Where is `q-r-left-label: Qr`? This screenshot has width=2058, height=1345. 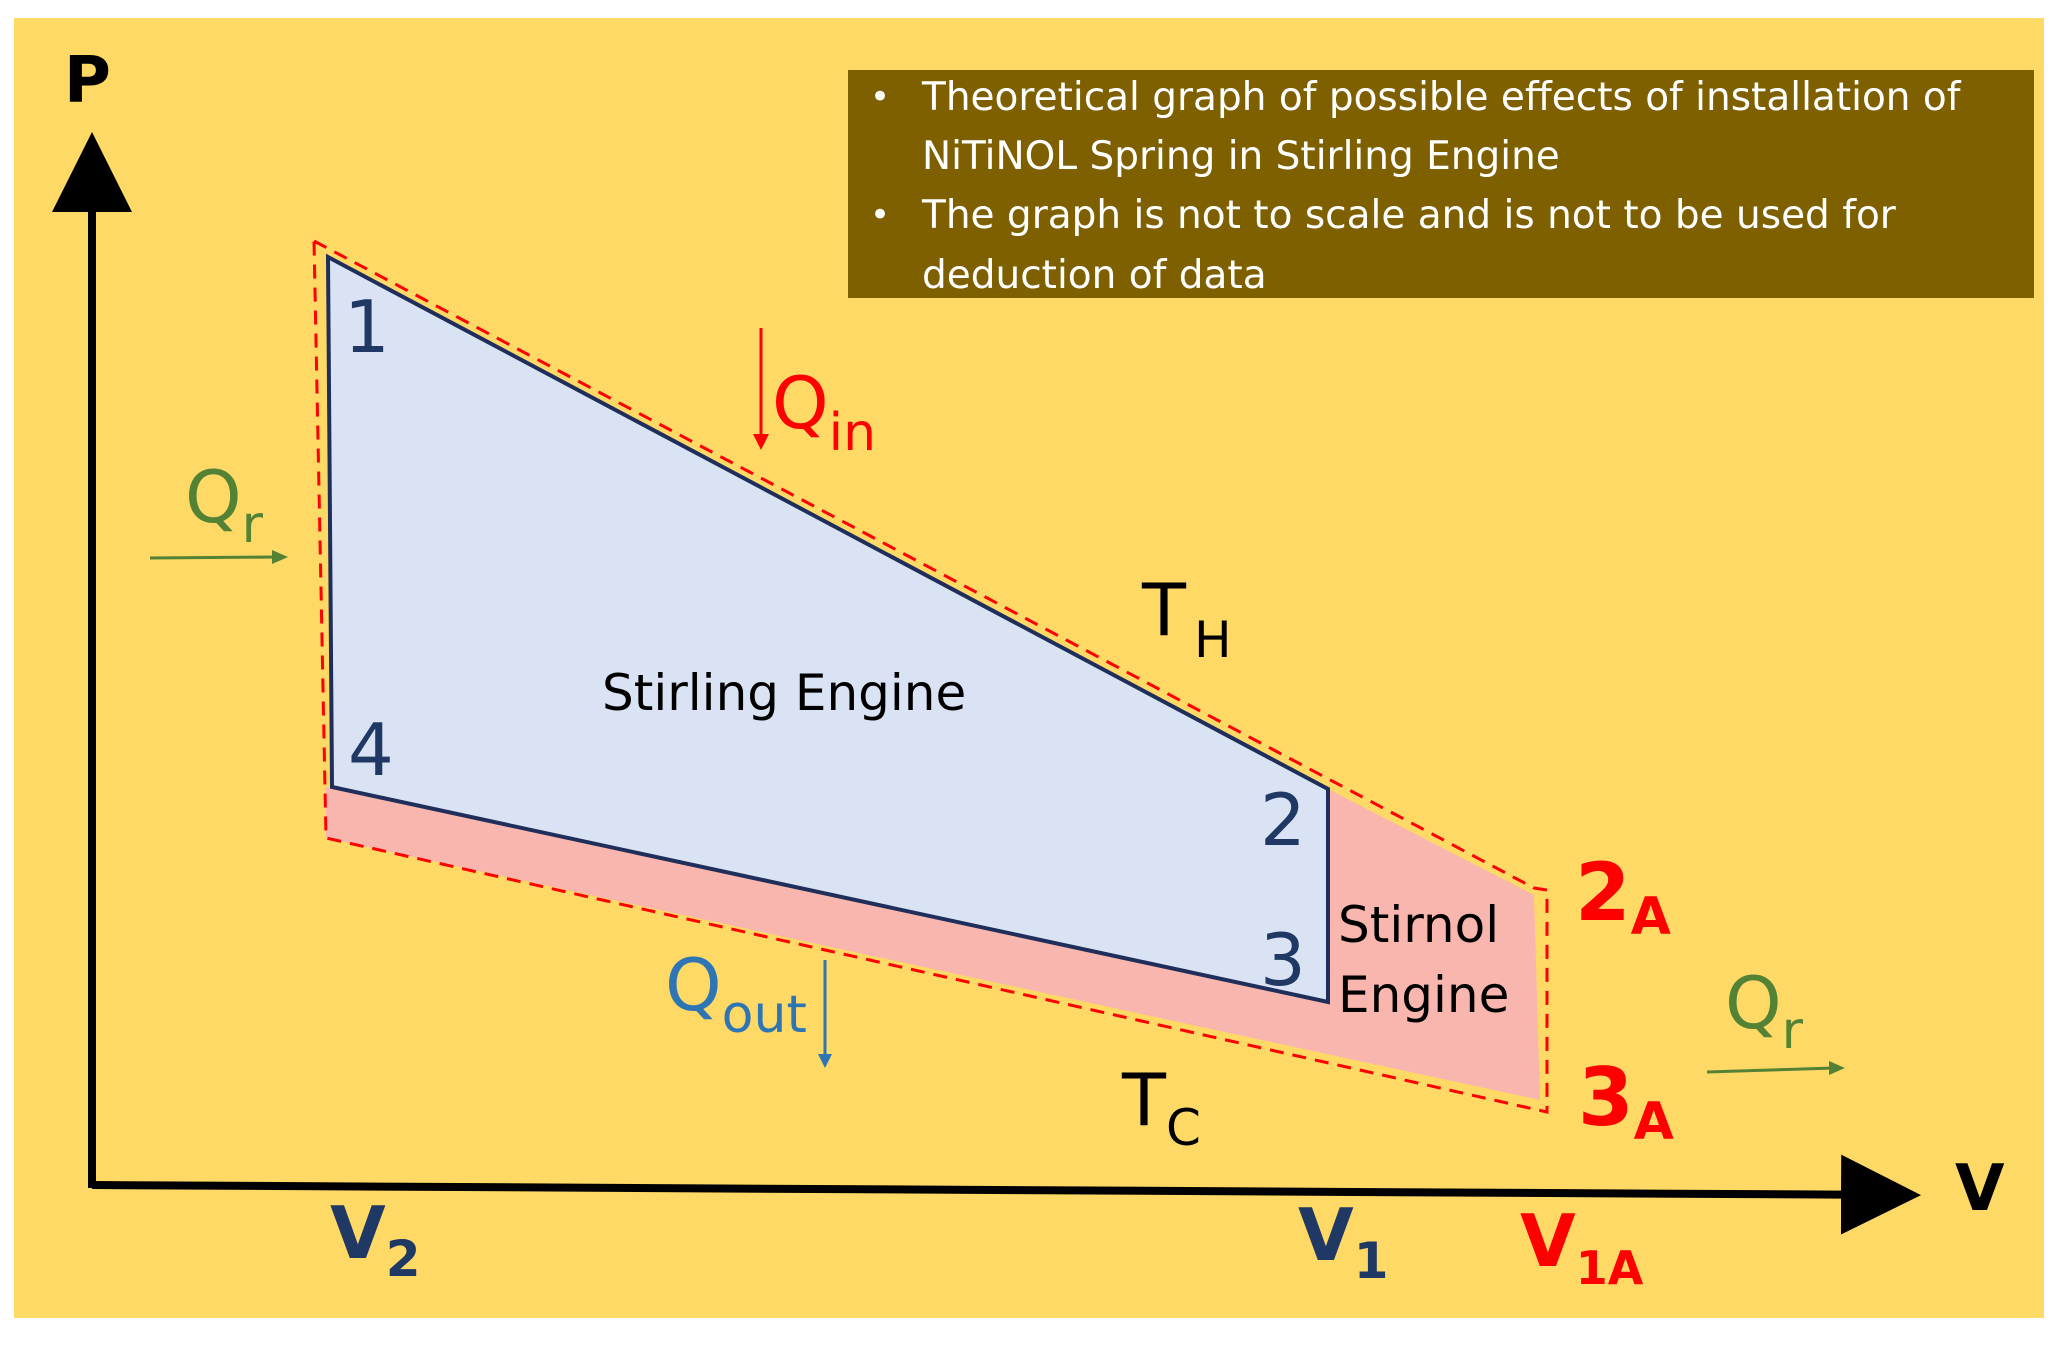
q-r-left-label: Qr is located at coordinates (224, 505).